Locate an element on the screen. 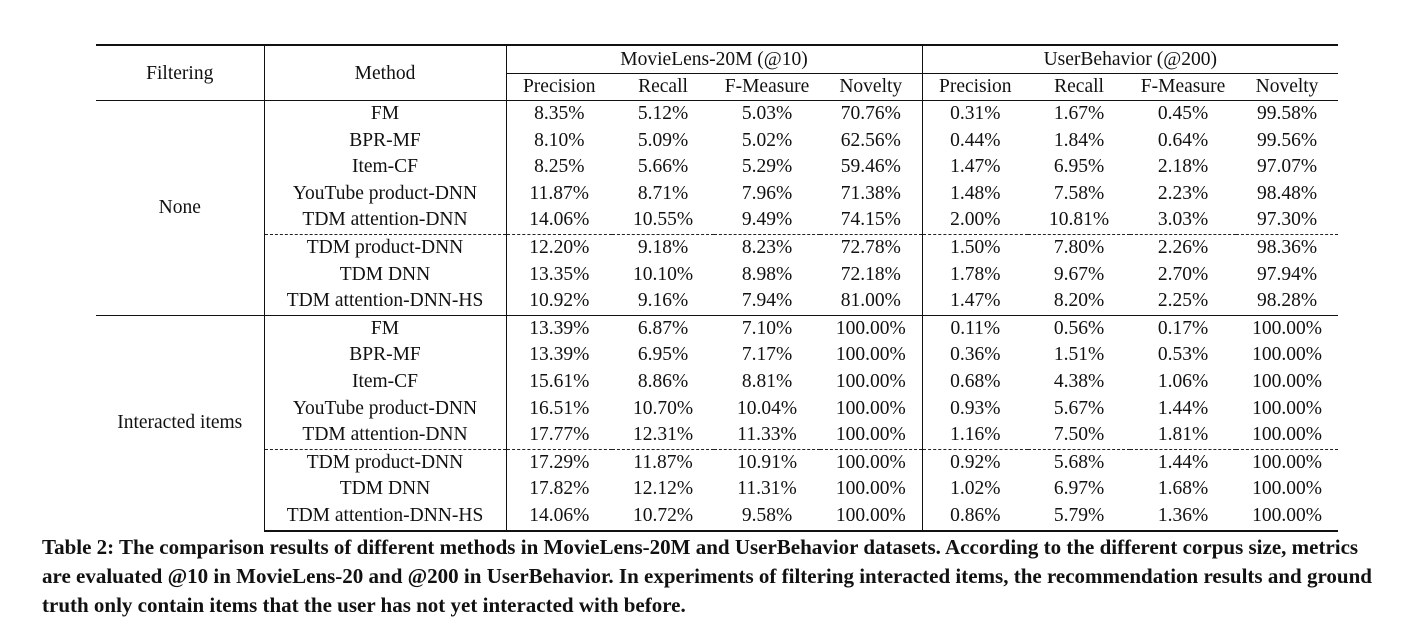  header-metric: F-Measure is located at coordinates (767, 87).